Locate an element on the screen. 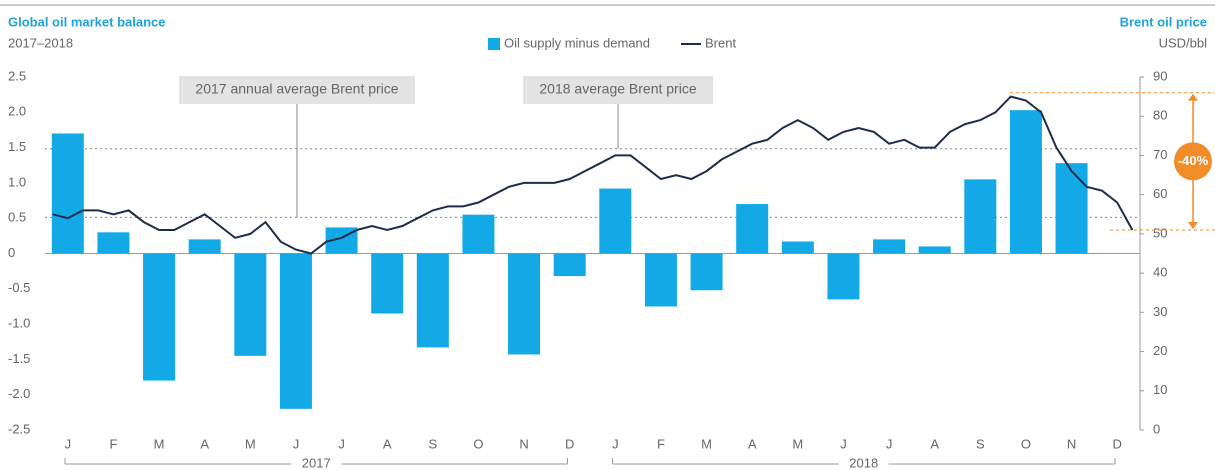 This screenshot has width=1215, height=470. y-tick-label: 0.5 is located at coordinates (17, 217).